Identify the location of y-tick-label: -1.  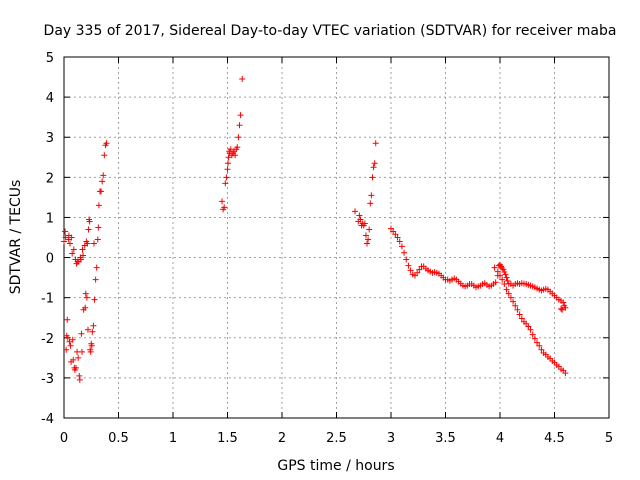
(47, 299).